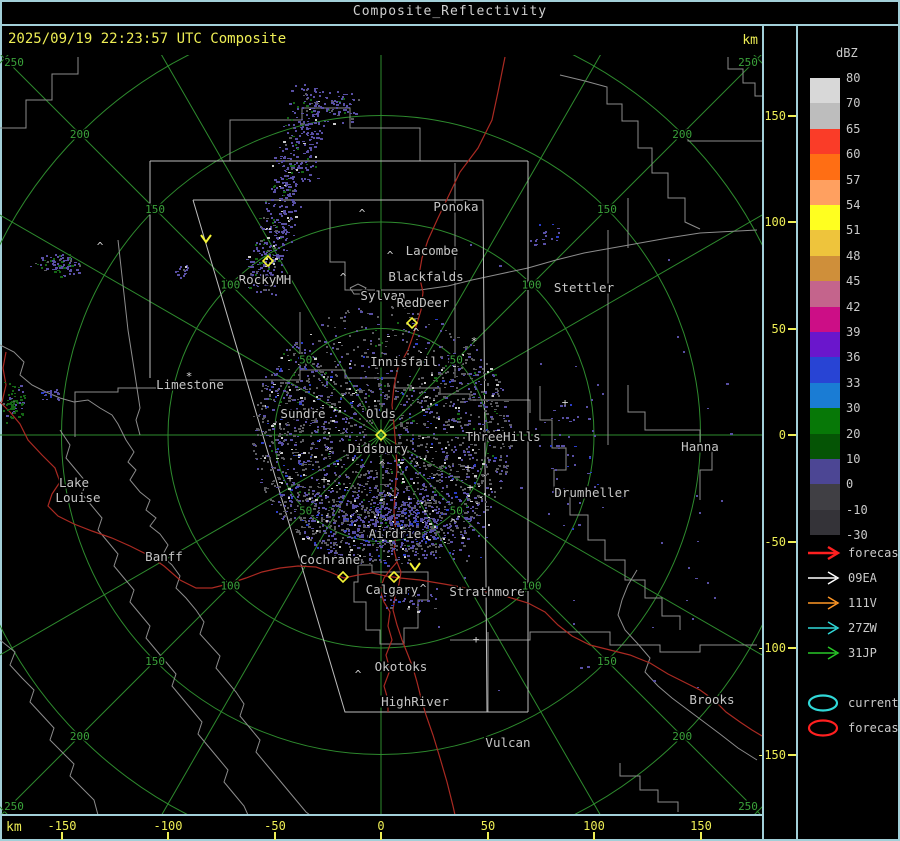 The height and width of the screenshot is (841, 900). Describe the element at coordinates (571, 545) in the screenshot. I see `radial-line` at that location.